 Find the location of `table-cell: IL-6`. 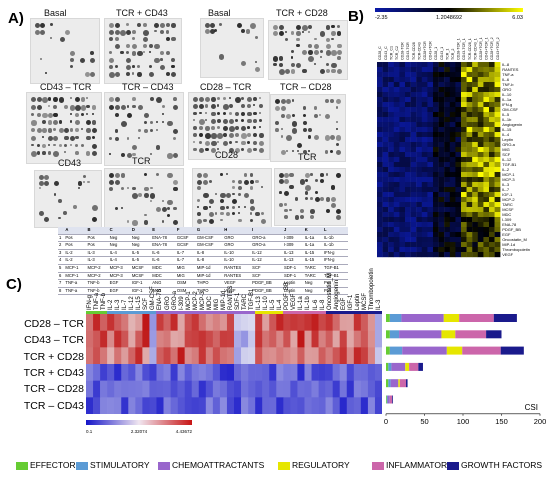

table-cell: IL-6 is located at coordinates (163, 260).